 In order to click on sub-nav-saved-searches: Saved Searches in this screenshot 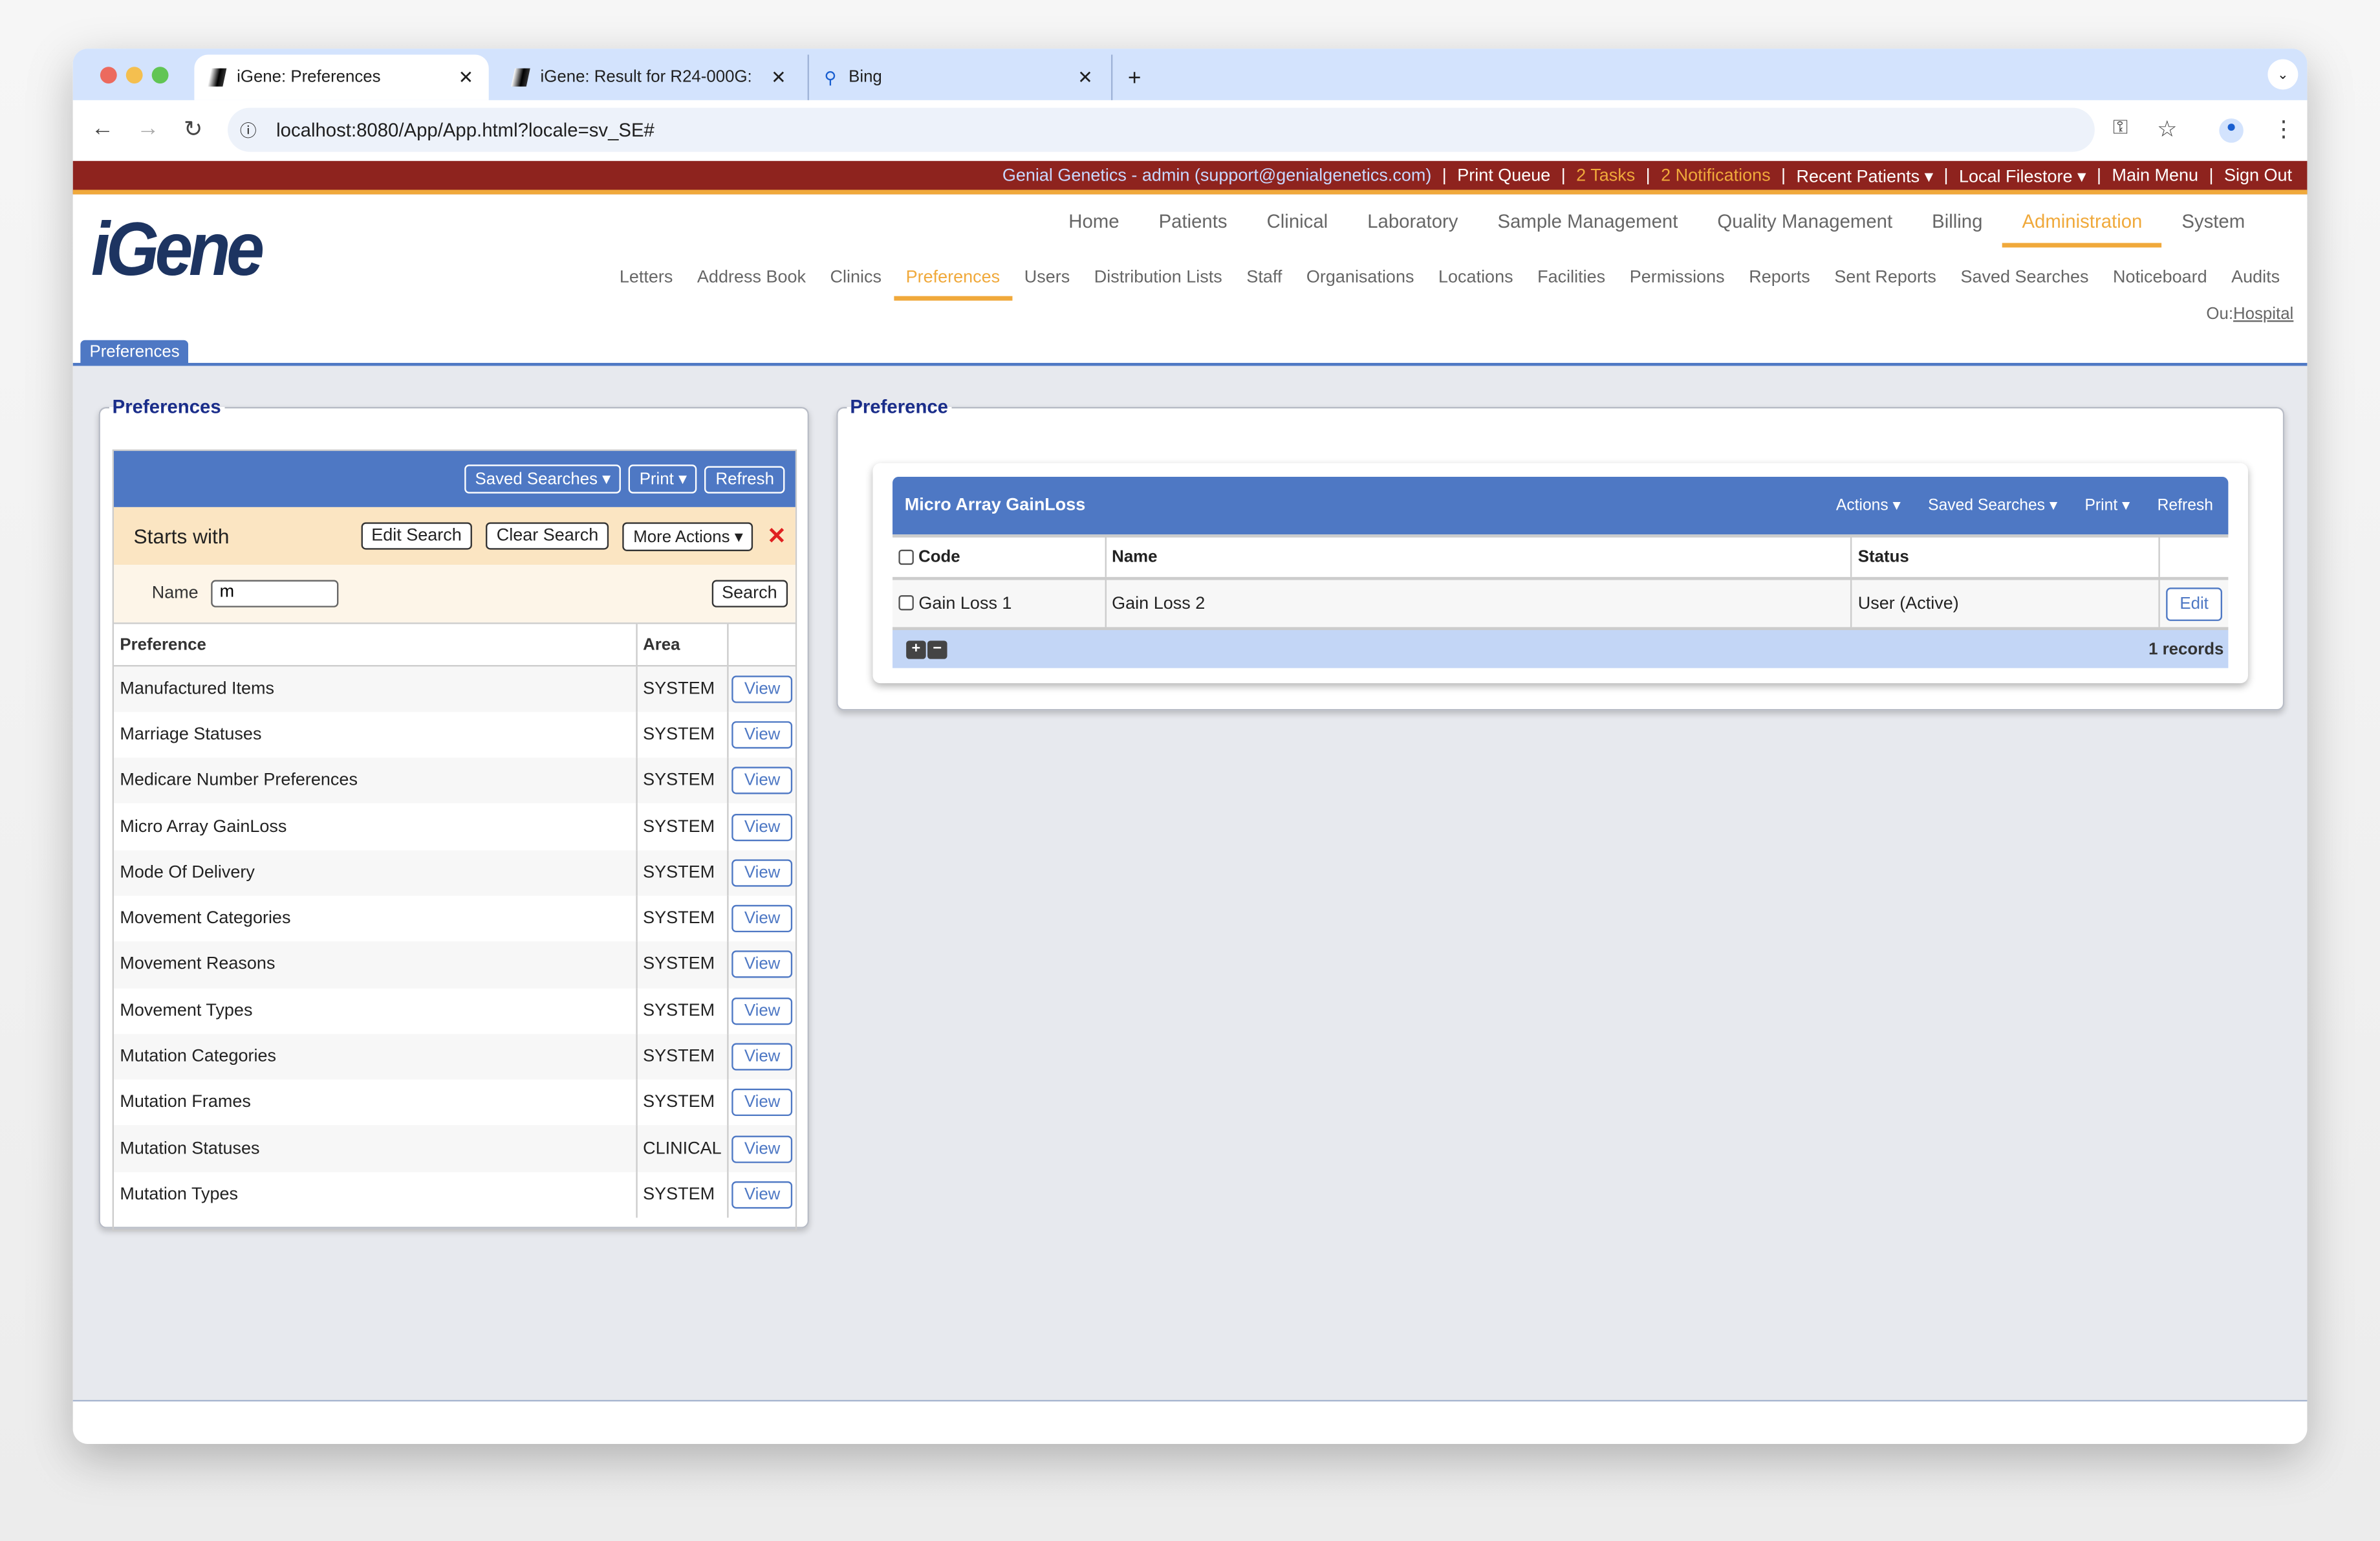, I will do `click(2024, 277)`.